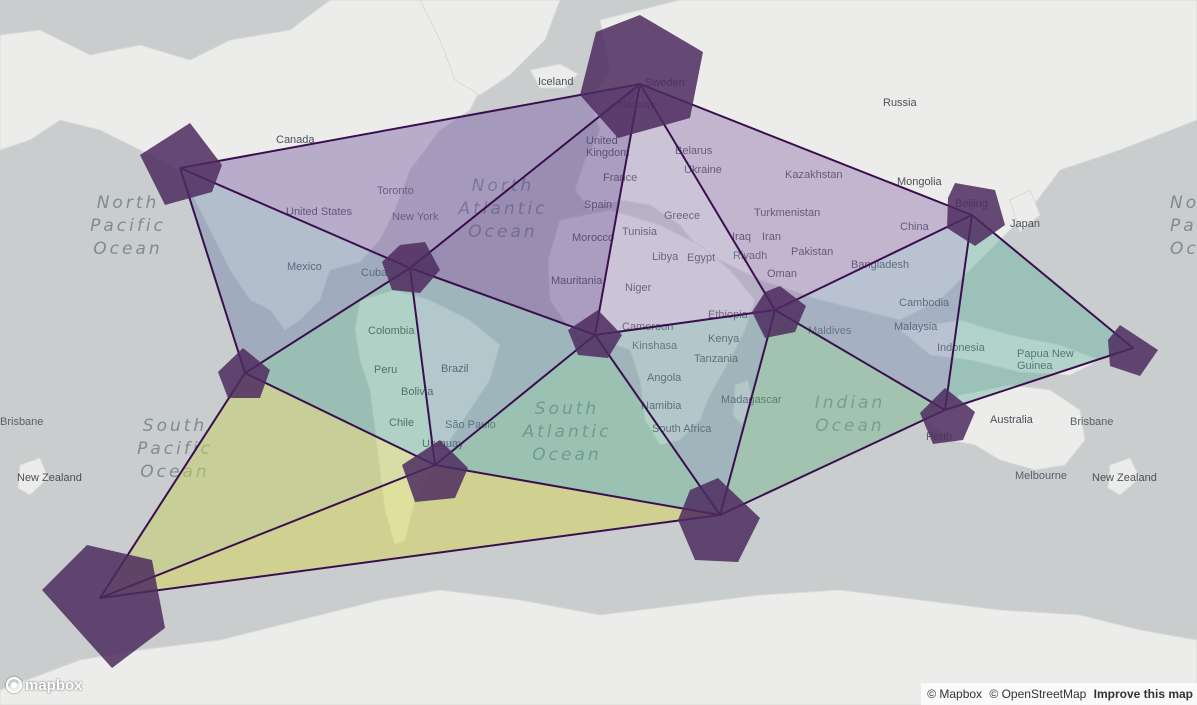 The image size is (1197, 705). Describe the element at coordinates (128, 226) in the screenshot. I see `label-north-pacific-left: North Pacific Ocean` at that location.